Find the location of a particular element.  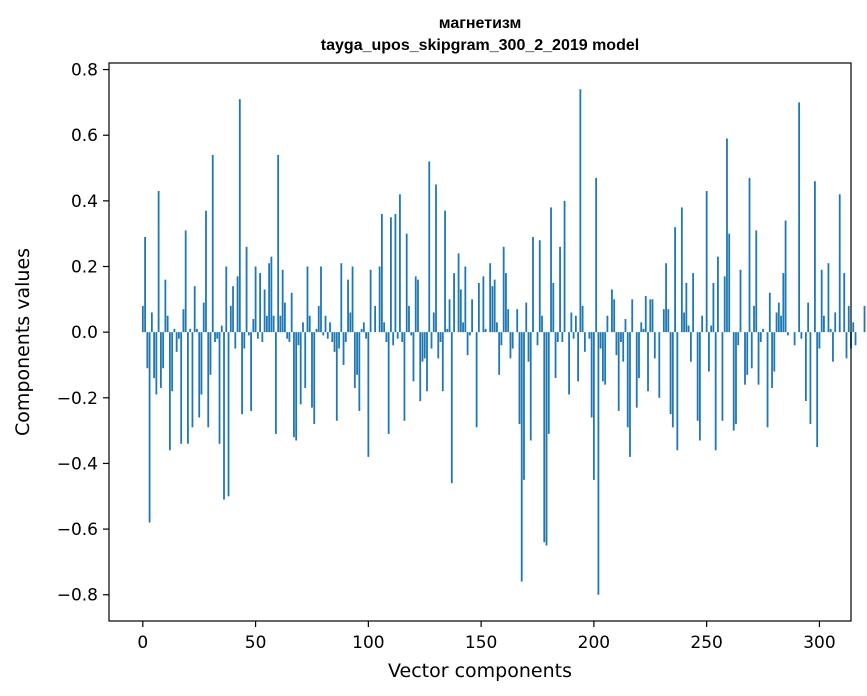

y-axis-label: Components values is located at coordinates (23, 342).